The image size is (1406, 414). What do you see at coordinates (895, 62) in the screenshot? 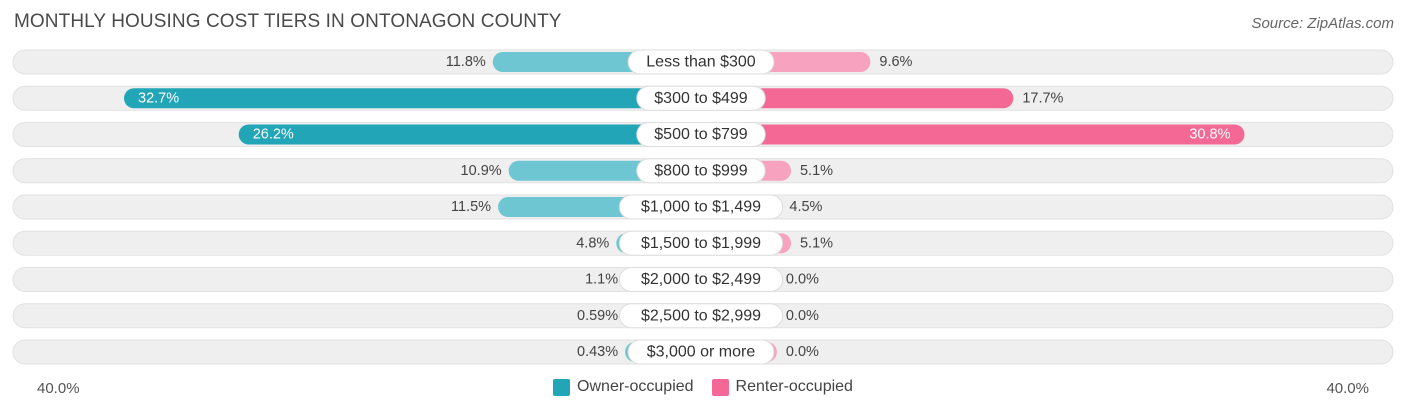
I see `data-label-renter: 9.6%` at bounding box center [895, 62].